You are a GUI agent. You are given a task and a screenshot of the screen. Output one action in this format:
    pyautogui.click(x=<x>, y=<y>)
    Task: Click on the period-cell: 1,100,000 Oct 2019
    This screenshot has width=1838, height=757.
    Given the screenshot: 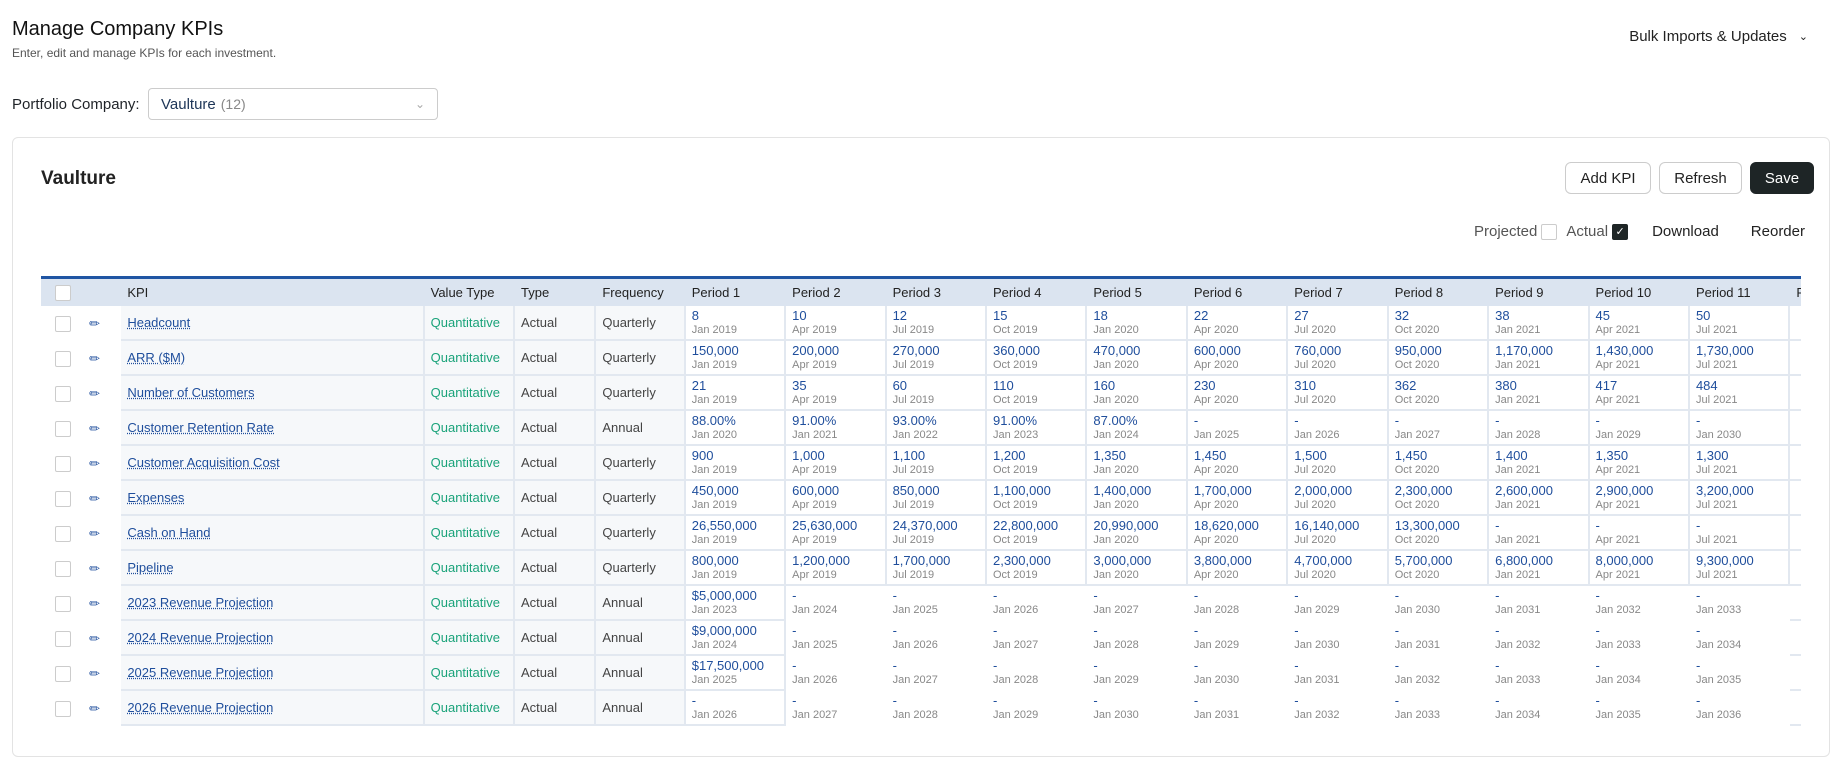 What is the action you would take?
    pyautogui.click(x=1037, y=498)
    